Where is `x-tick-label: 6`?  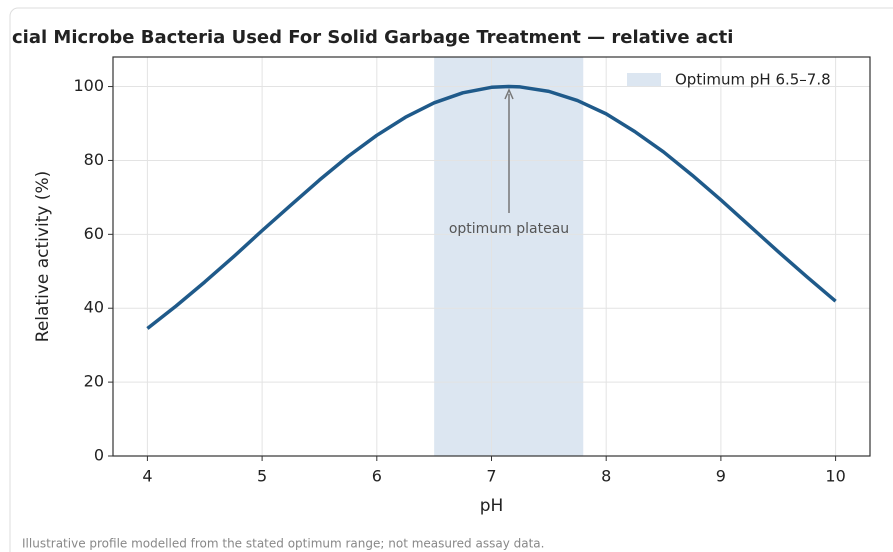 x-tick-label: 6 is located at coordinates (377, 476).